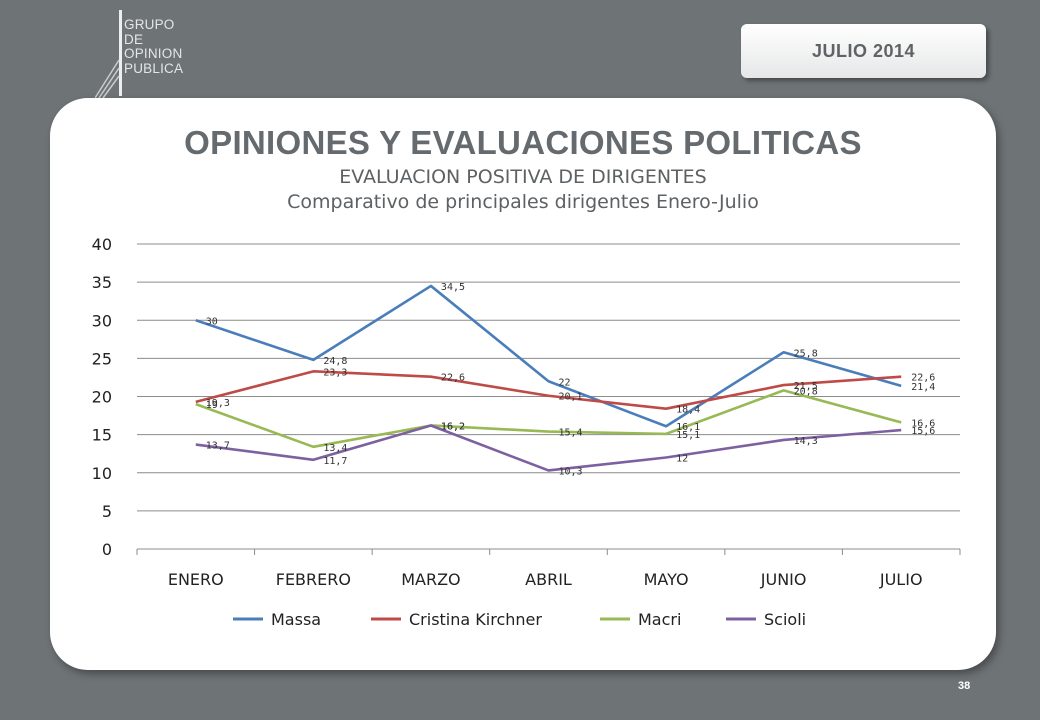 Image resolution: width=1040 pixels, height=720 pixels. I want to click on data-label: 10,3, so click(571, 471).